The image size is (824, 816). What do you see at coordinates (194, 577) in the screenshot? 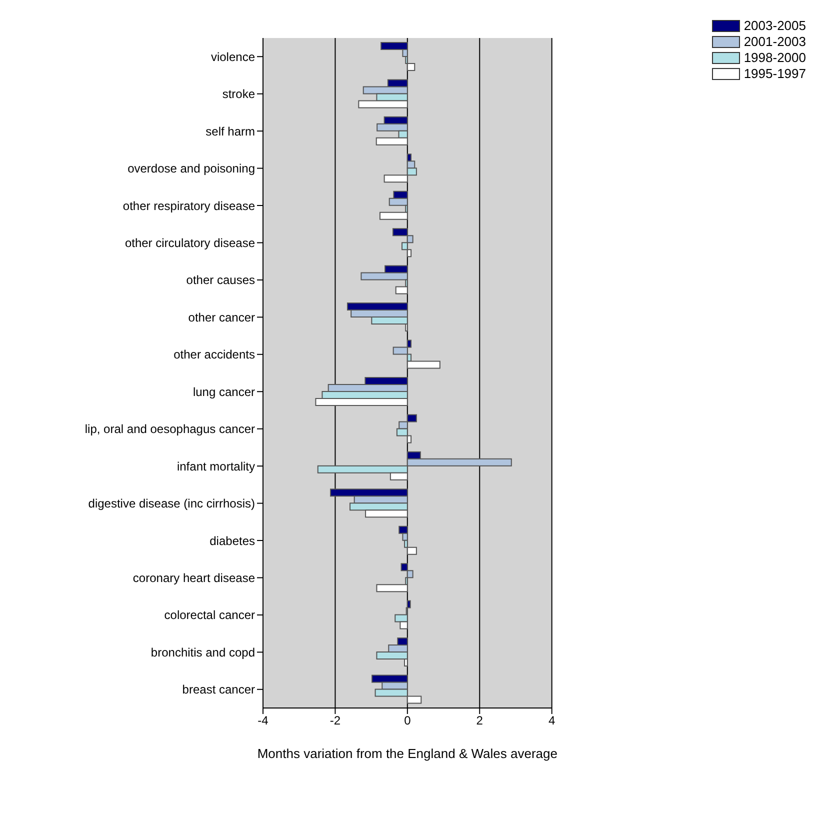
I see `y-tick-label: coronary heart disease` at bounding box center [194, 577].